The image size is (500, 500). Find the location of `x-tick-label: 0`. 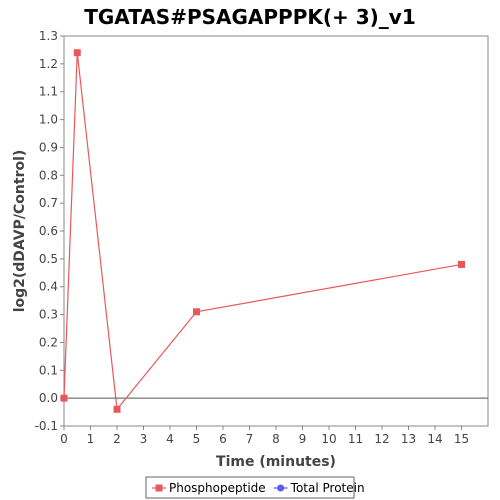

x-tick-label: 0 is located at coordinates (64, 439).